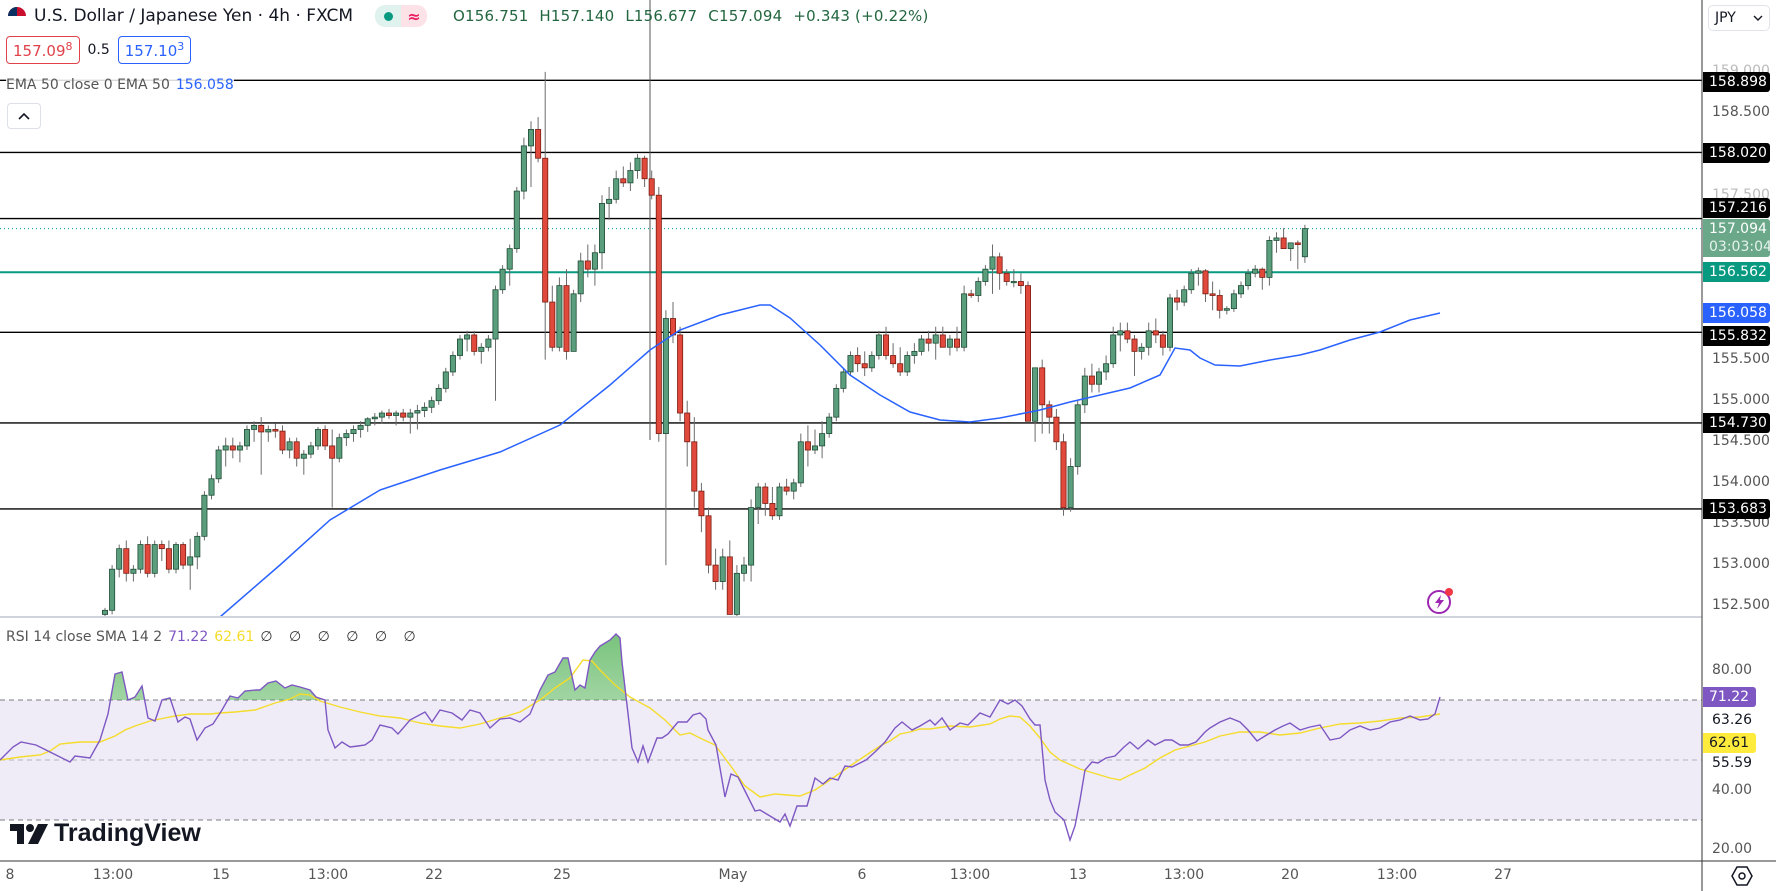  Describe the element at coordinates (1741, 482) in the screenshot. I see `price-tick: 154.000` at that location.